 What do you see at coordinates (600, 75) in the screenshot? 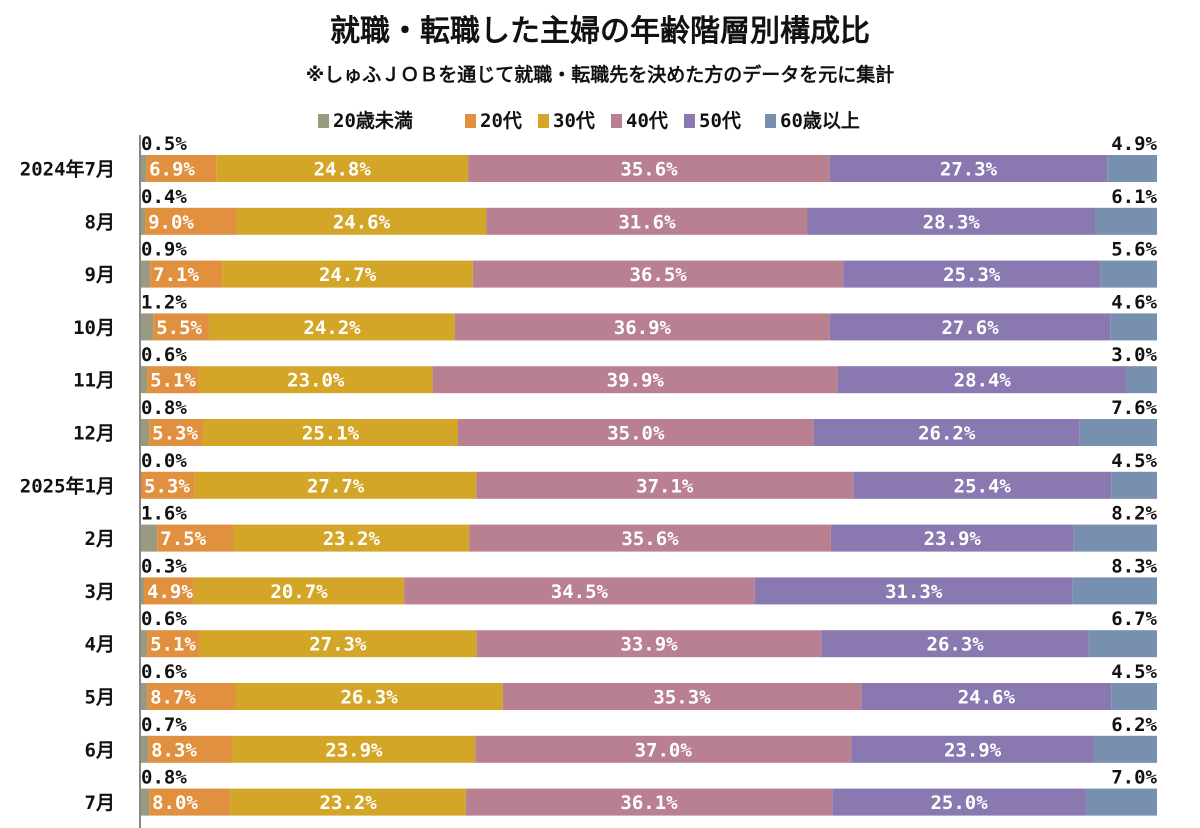
I see `chart-subtitle: ※しゅふＪＯＢを通じて就職・転職先を決めた方のデータを元に集計` at bounding box center [600, 75].